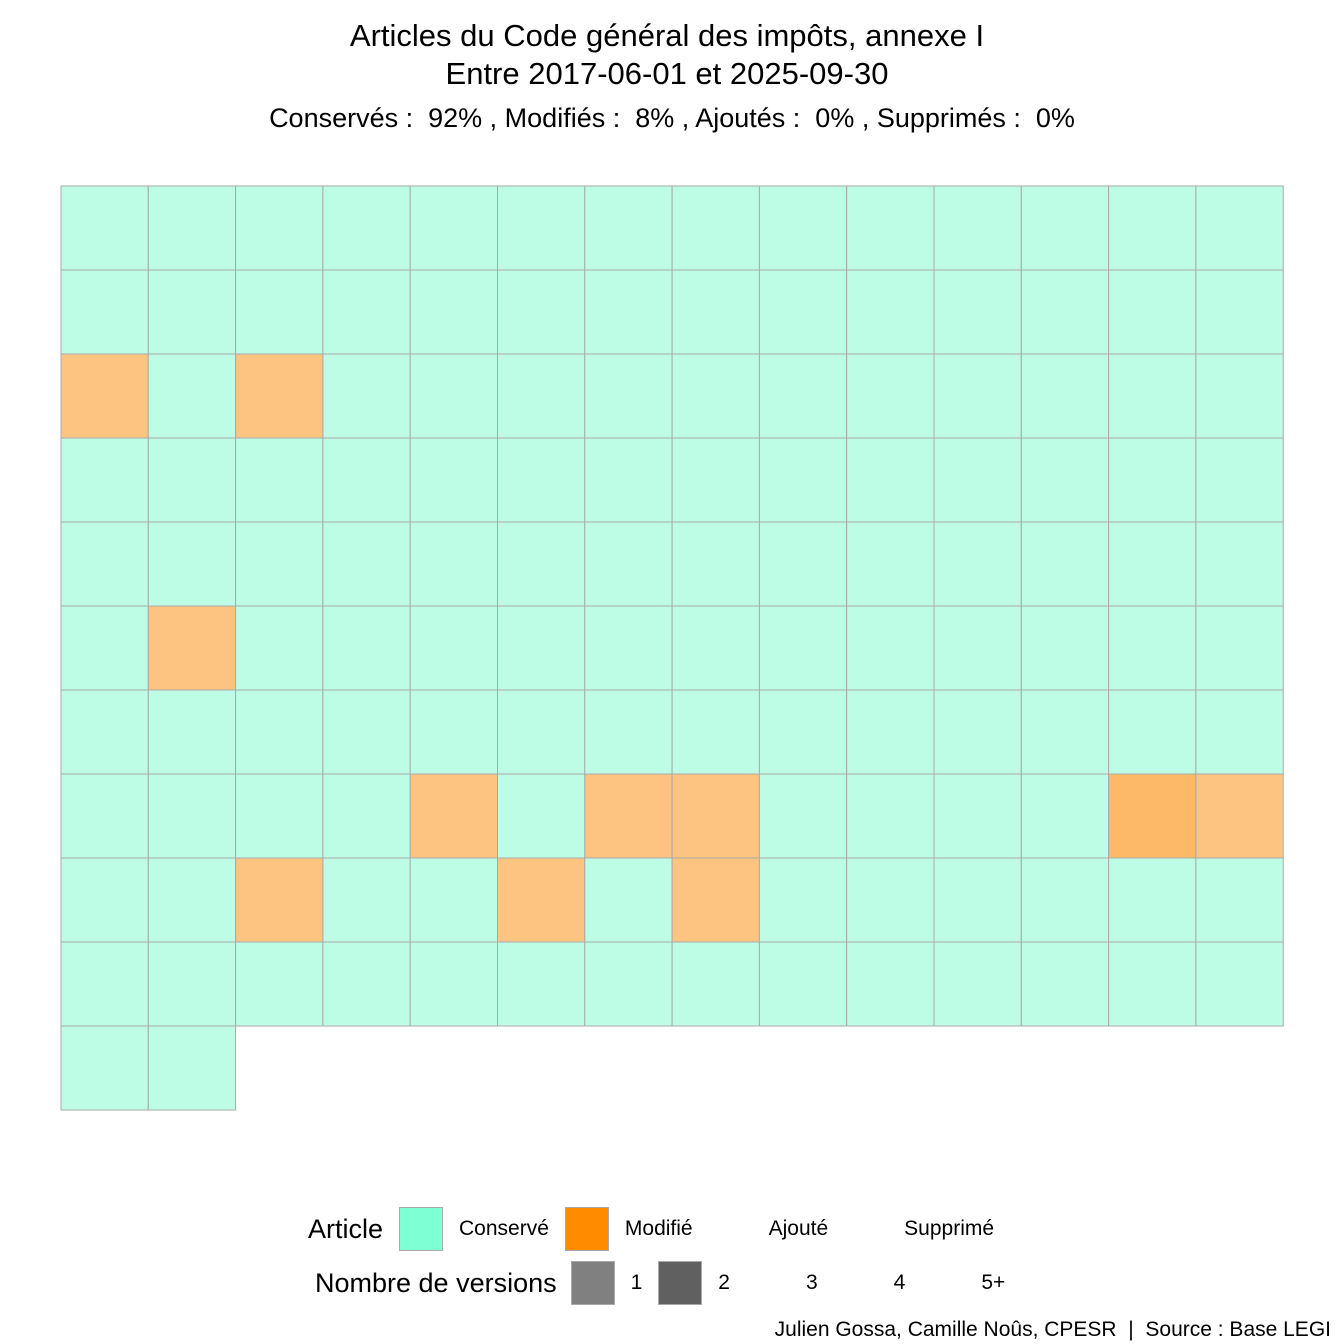 The height and width of the screenshot is (1344, 1344). What do you see at coordinates (586, 1229) in the screenshot?
I see `legend-key-modifie` at bounding box center [586, 1229].